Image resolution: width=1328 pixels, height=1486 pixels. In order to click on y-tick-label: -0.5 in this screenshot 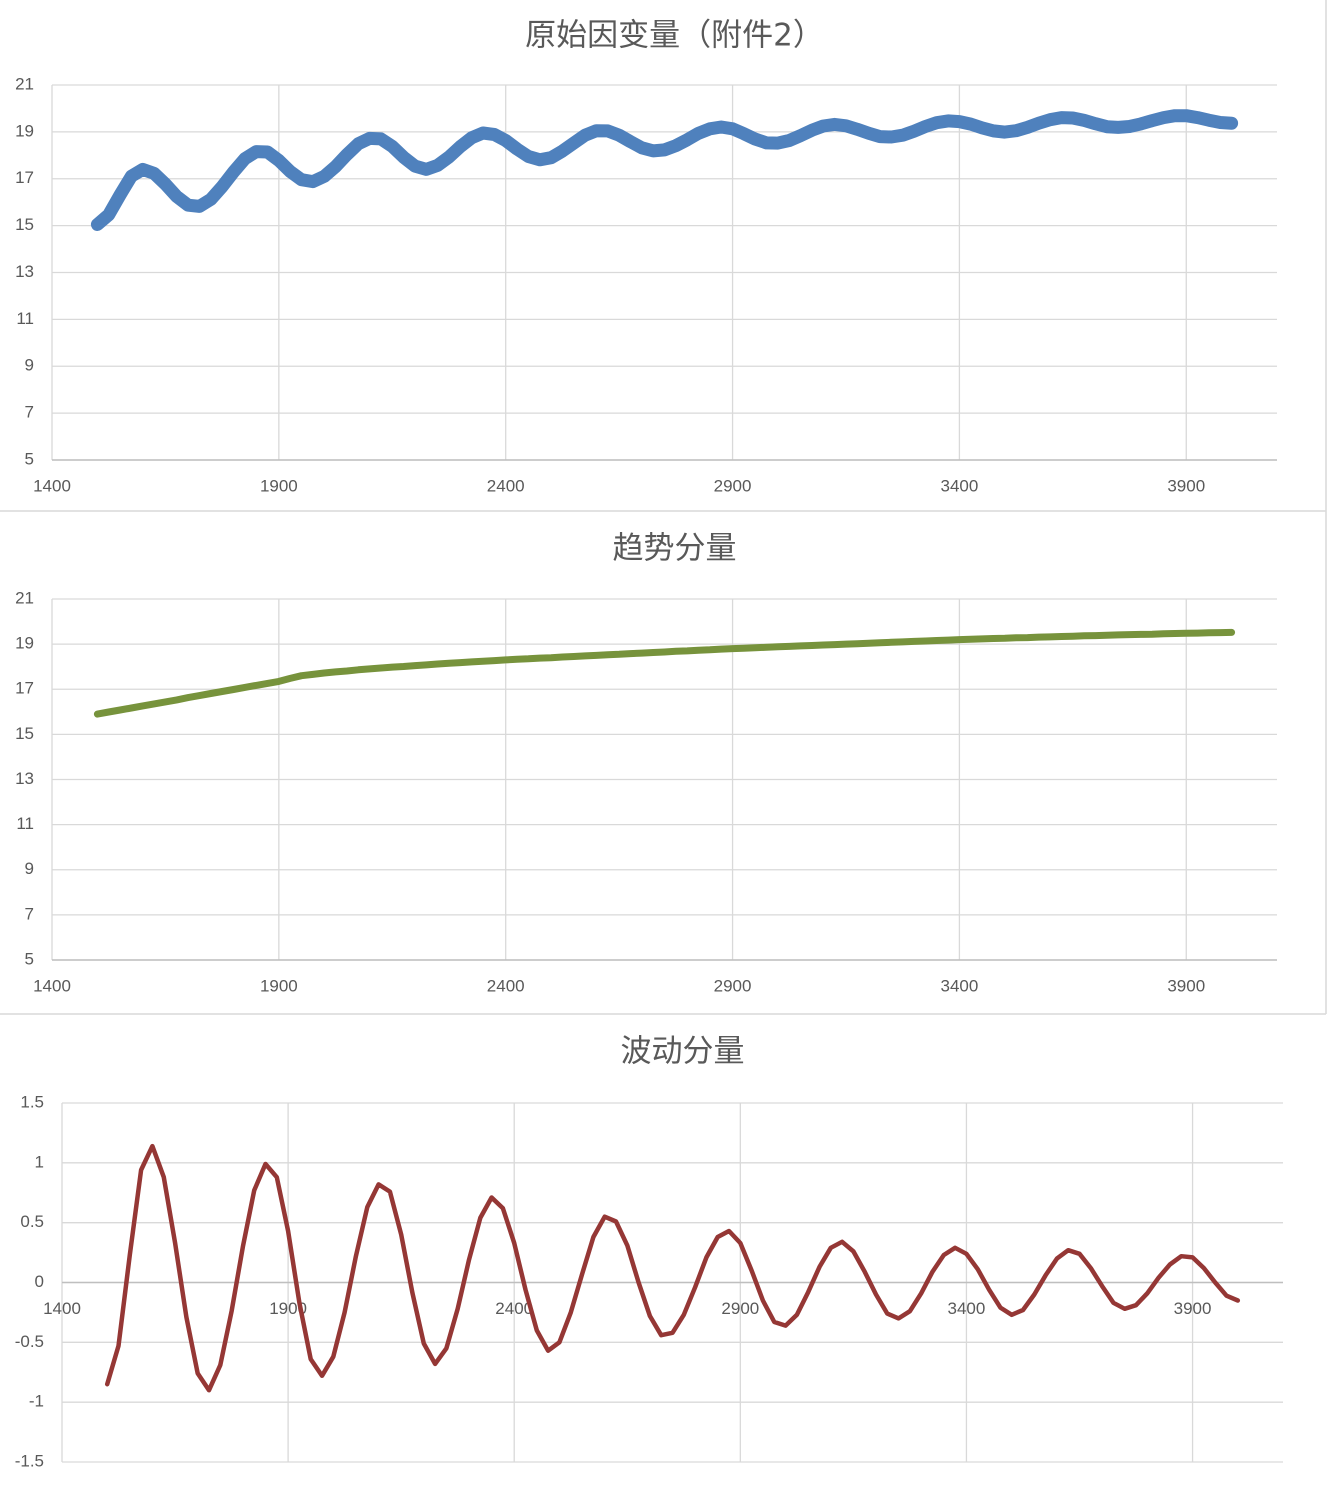, I will do `click(29, 1341)`.